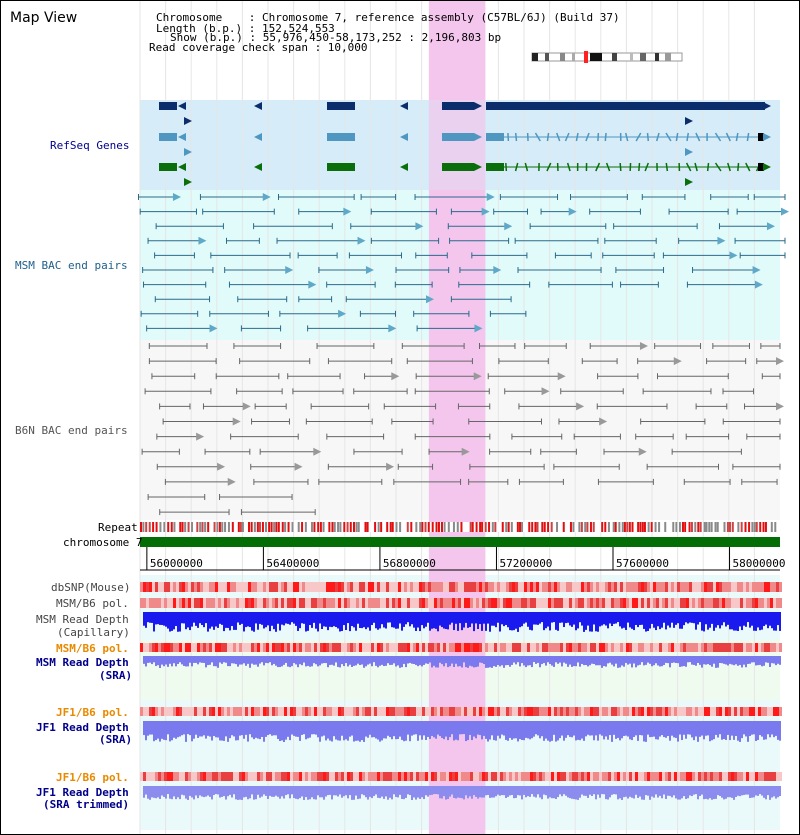 The height and width of the screenshot is (835, 800). I want to click on track-label-refseq: RefSeq Genes, so click(90, 145).